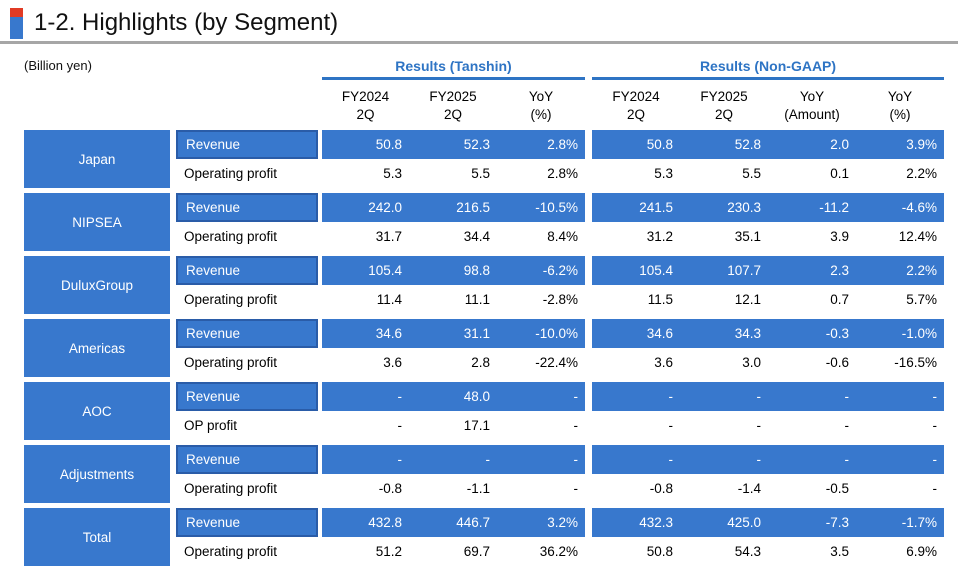 This screenshot has width=958, height=570. What do you see at coordinates (365, 236) in the screenshot?
I see `value-cell: 31.7` at bounding box center [365, 236].